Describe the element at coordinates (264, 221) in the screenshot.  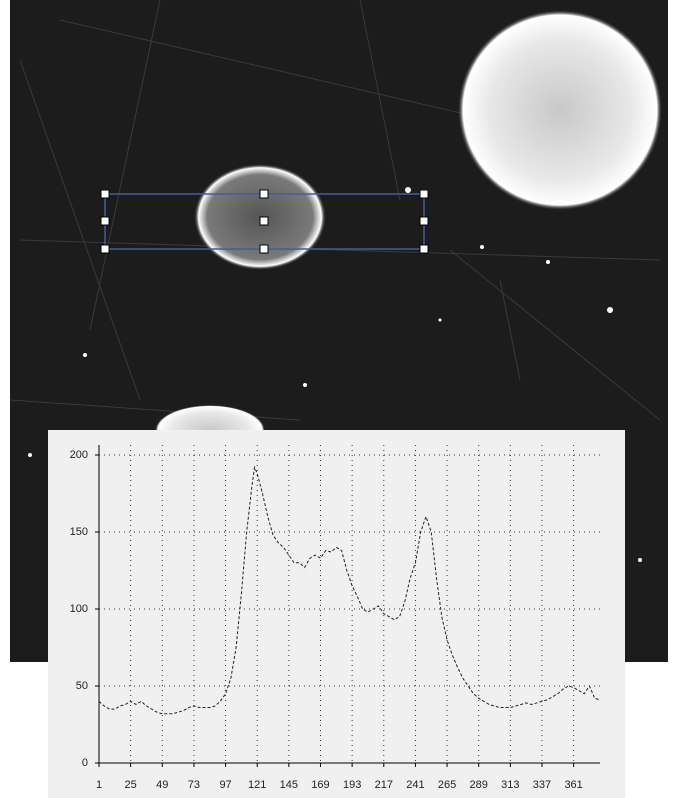
I see `selection-box` at that location.